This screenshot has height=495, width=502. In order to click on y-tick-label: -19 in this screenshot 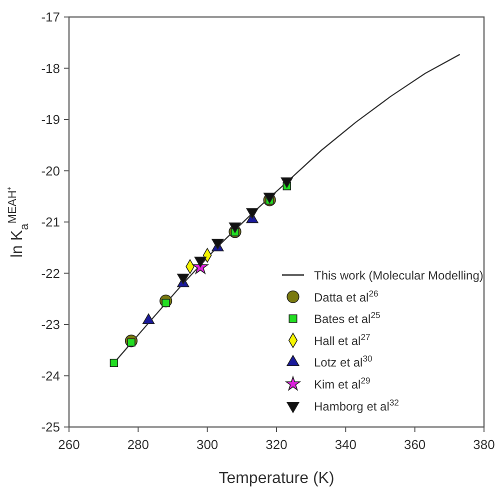, I will do `click(50, 119)`.